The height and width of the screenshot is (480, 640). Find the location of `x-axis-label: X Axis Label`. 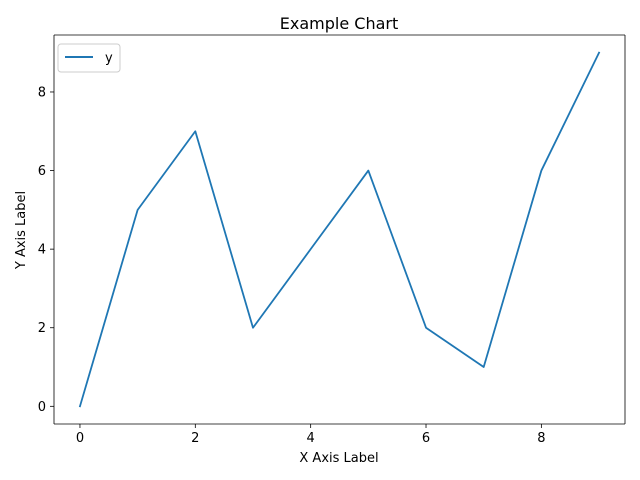

x-axis-label: X Axis Label is located at coordinates (338, 458).